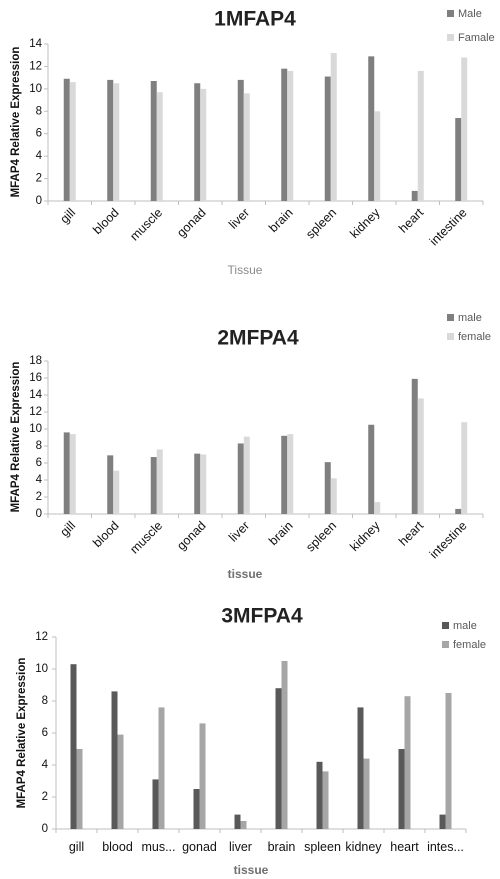  Describe the element at coordinates (106, 222) in the screenshot. I see `chart1-category-label: blood` at that location.